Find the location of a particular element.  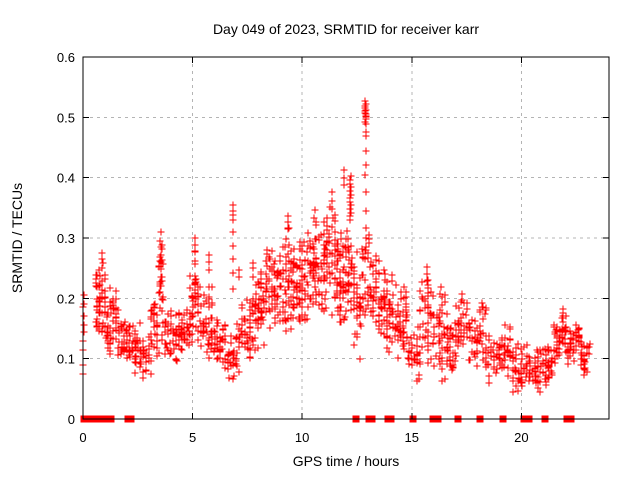

x-tick-label: 5 is located at coordinates (192, 437).